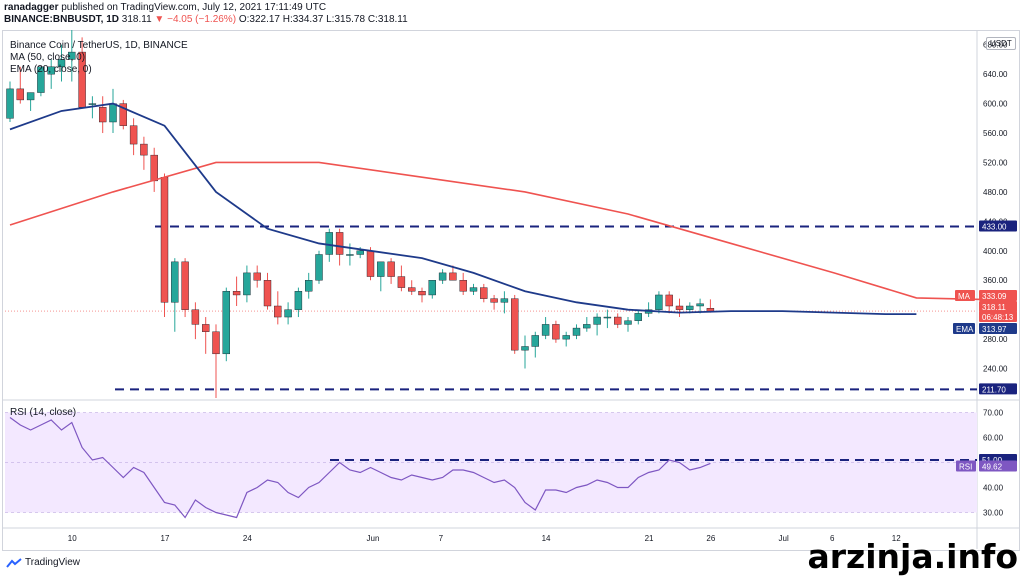  What do you see at coordinates (995, 74) in the screenshot?
I see `price-tick-label: 640.00` at bounding box center [995, 74].